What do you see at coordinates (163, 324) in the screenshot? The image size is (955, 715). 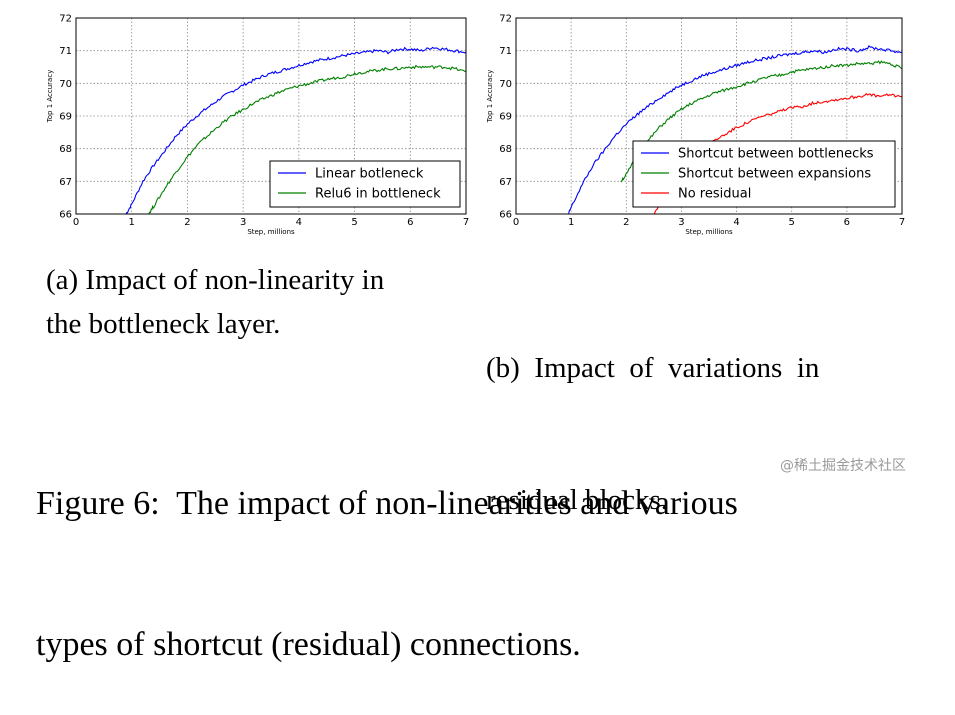 I see `caption-a-line2: the bottleneck layer.` at bounding box center [163, 324].